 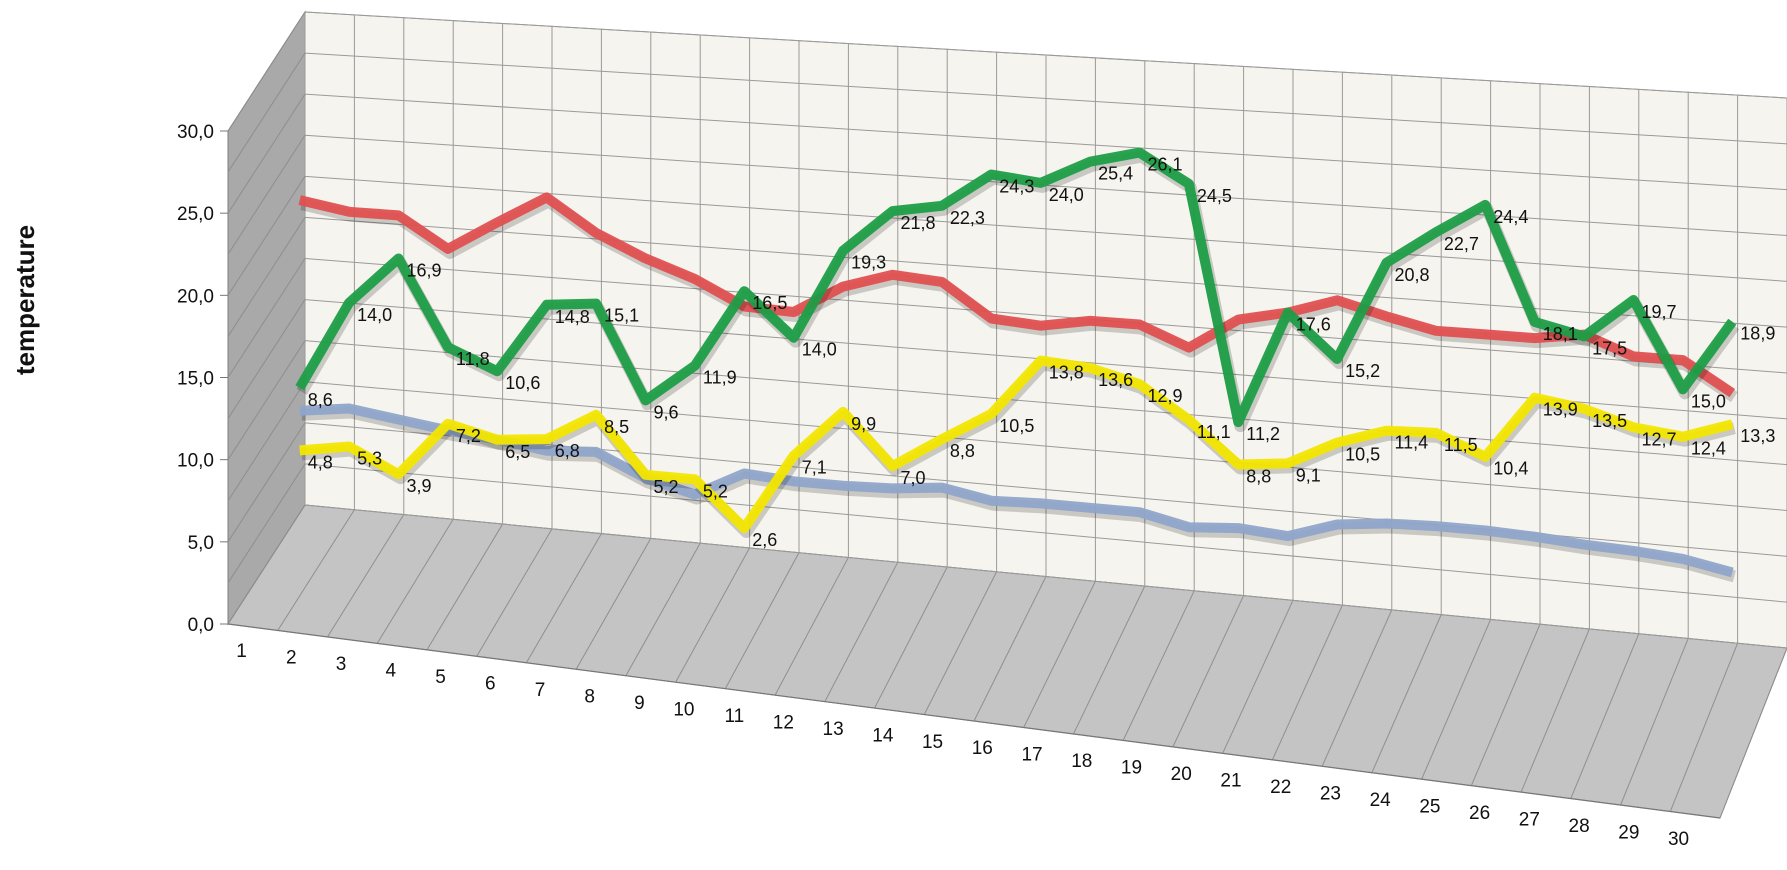 What do you see at coordinates (863, 424) in the screenshot?
I see `series-4-data-label: 9,9` at bounding box center [863, 424].